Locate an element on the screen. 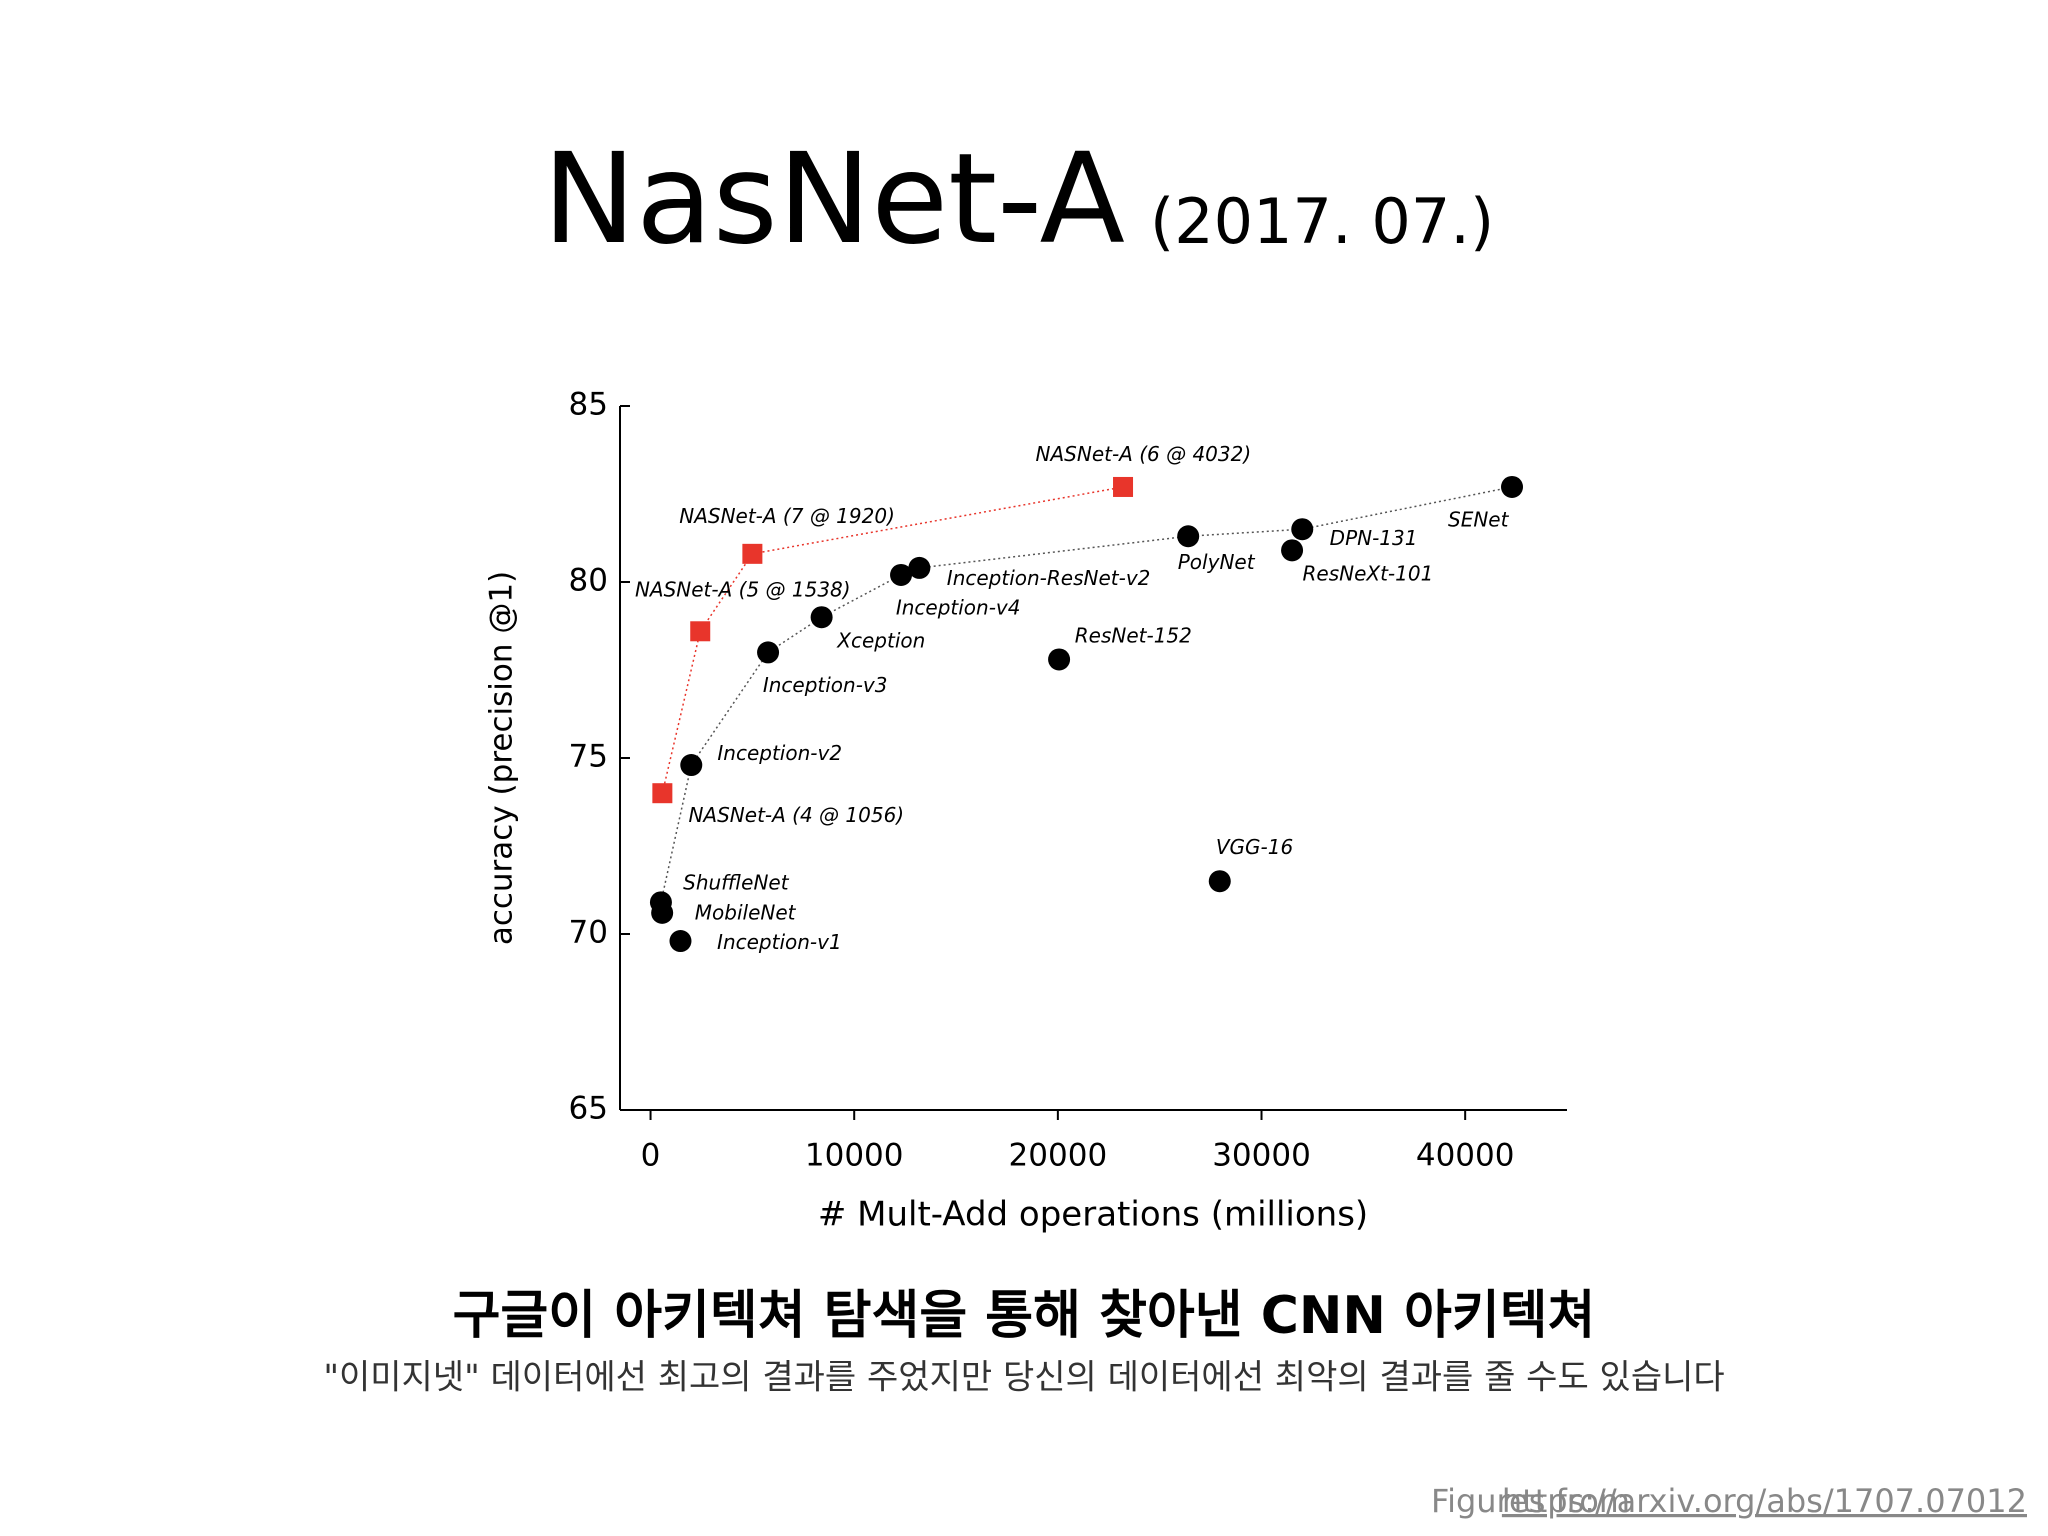 Image resolution: width=2048 pixels, height=1536 pixels. credit-prefix: Figures from is located at coordinates (1530, 1501).